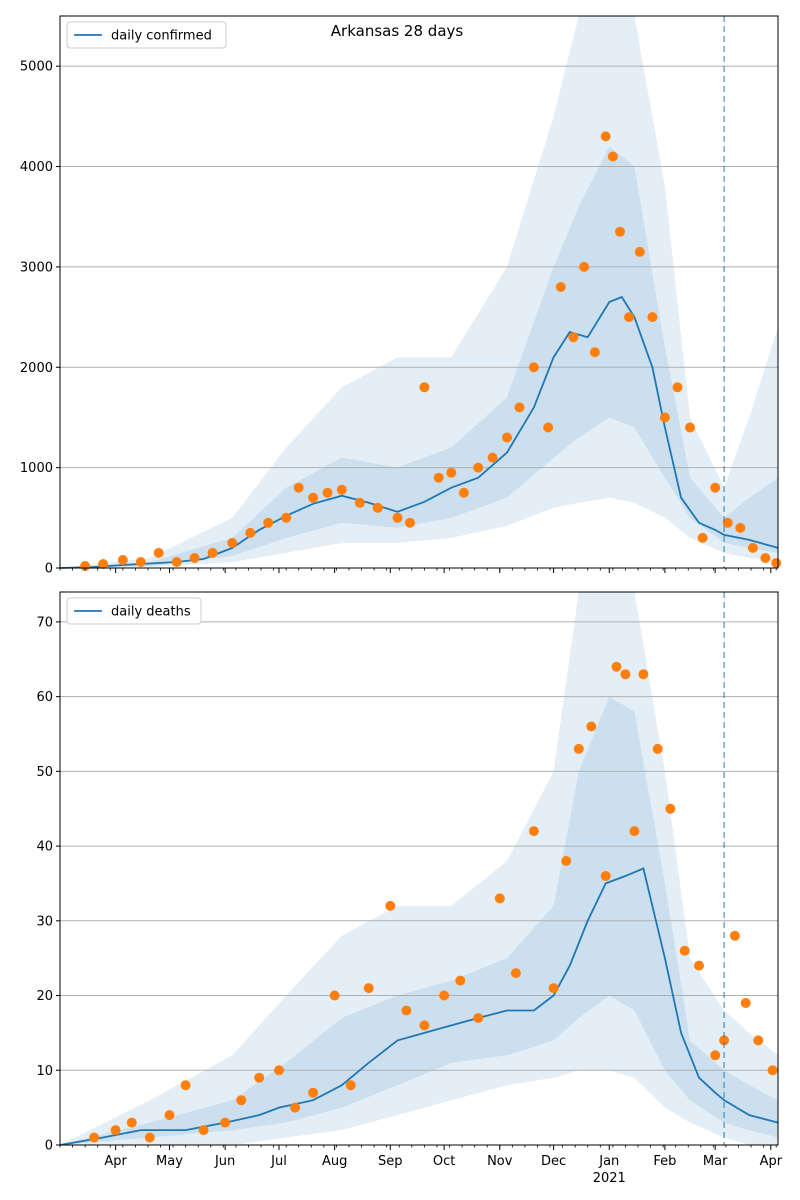  I want to click on top-y-tick-label: 0, so click(49, 569).